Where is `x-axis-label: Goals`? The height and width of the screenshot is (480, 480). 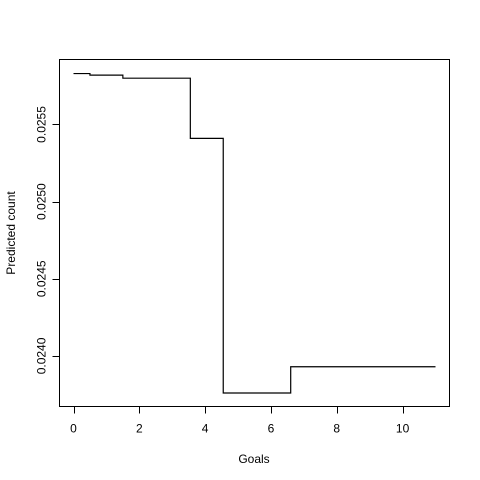
x-axis-label: Goals is located at coordinates (253, 459).